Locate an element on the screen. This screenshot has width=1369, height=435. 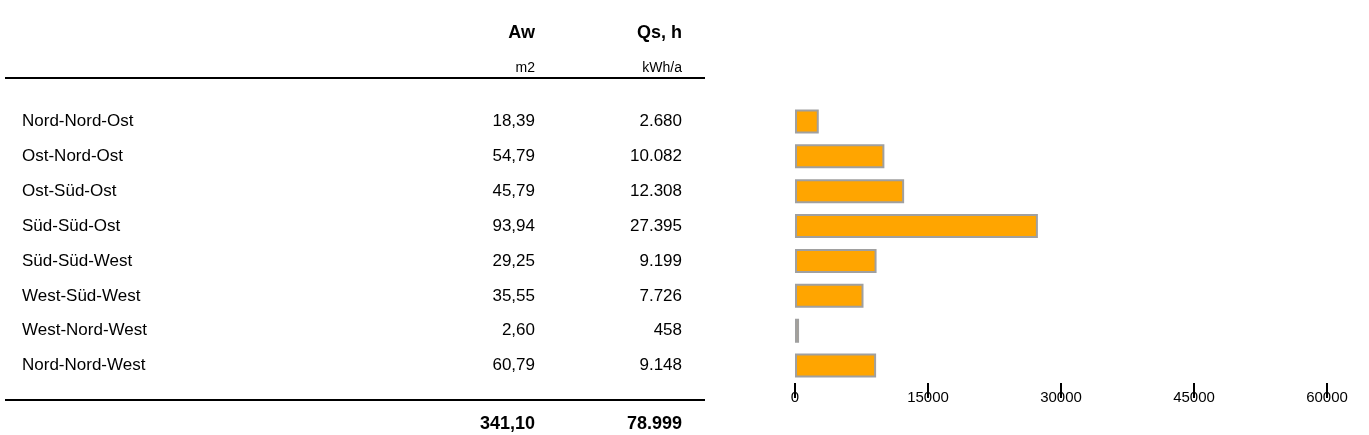
category-label: Ost-Nord-Ost is located at coordinates (73, 155).